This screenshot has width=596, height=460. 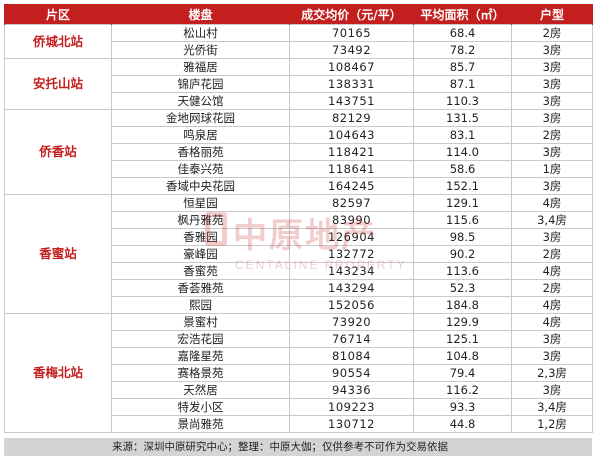 I want to click on district-cell: 侨香站, so click(x=58, y=152).